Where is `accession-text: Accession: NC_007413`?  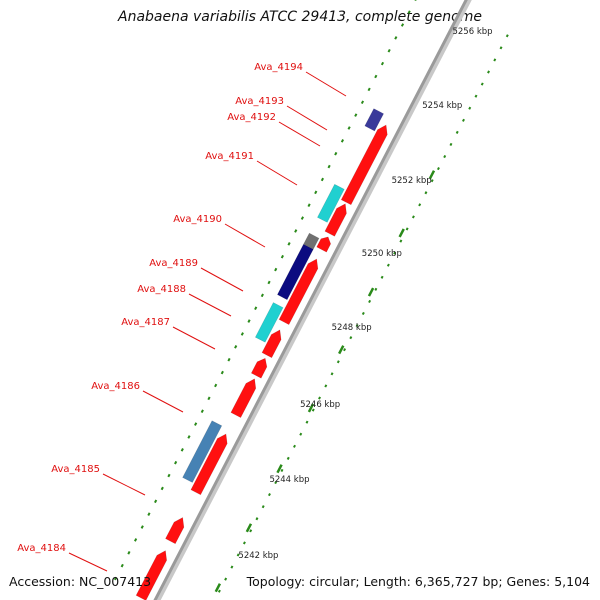
accession-text: Accession: NC_007413 is located at coordinates (80, 581).